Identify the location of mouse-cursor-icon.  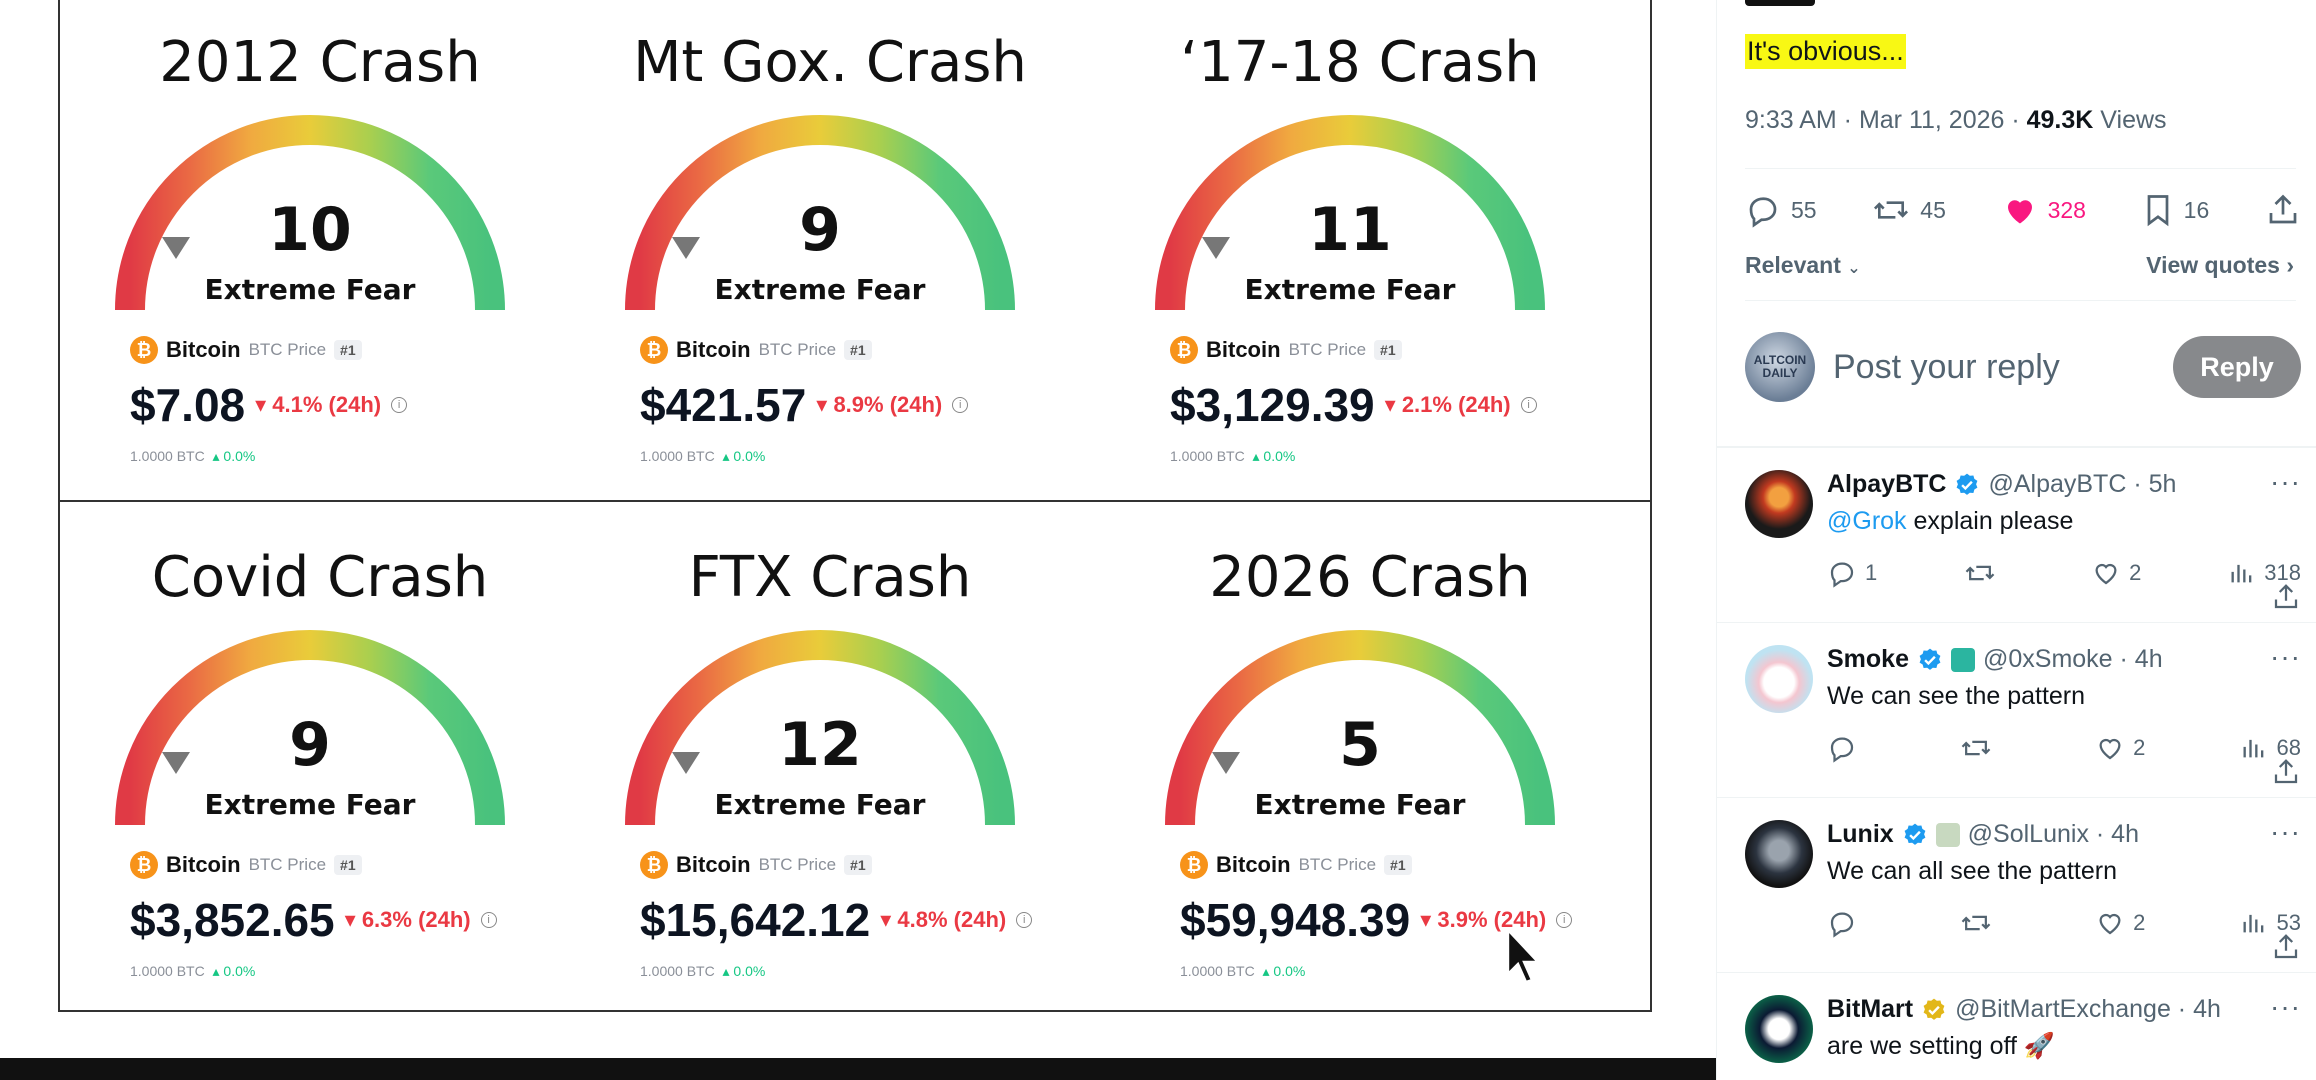
(1523, 956).